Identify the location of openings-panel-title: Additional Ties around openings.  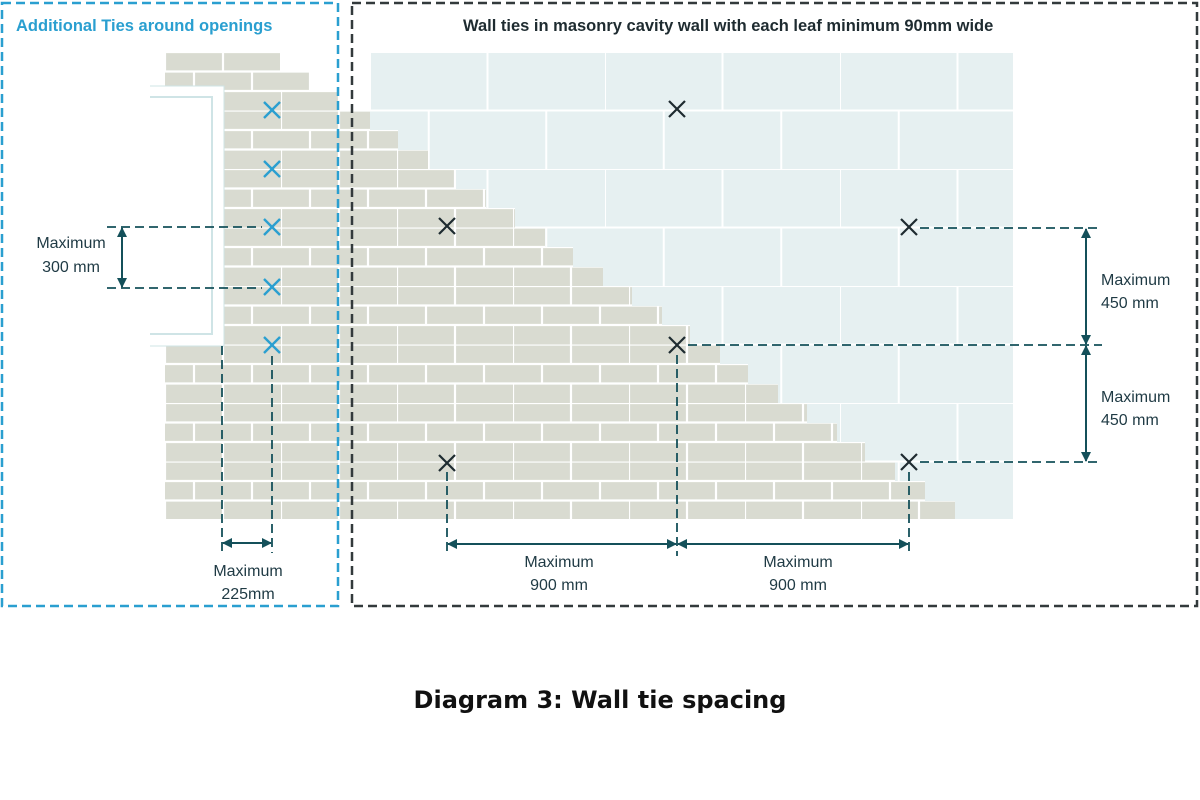
(144, 26).